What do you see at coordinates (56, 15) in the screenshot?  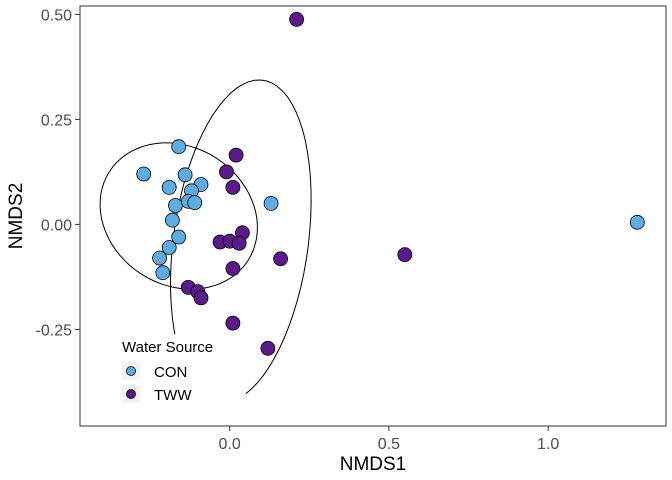 I see `y-tick-label: 0.50` at bounding box center [56, 15].